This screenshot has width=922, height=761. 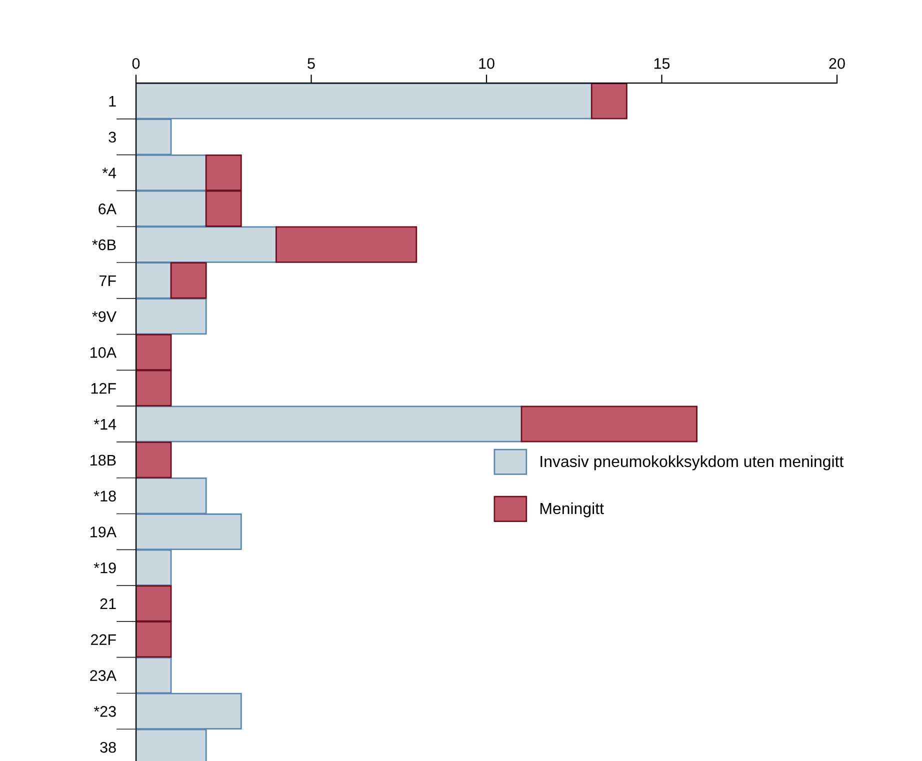 I want to click on y-tick-label: *23, so click(x=105, y=711).